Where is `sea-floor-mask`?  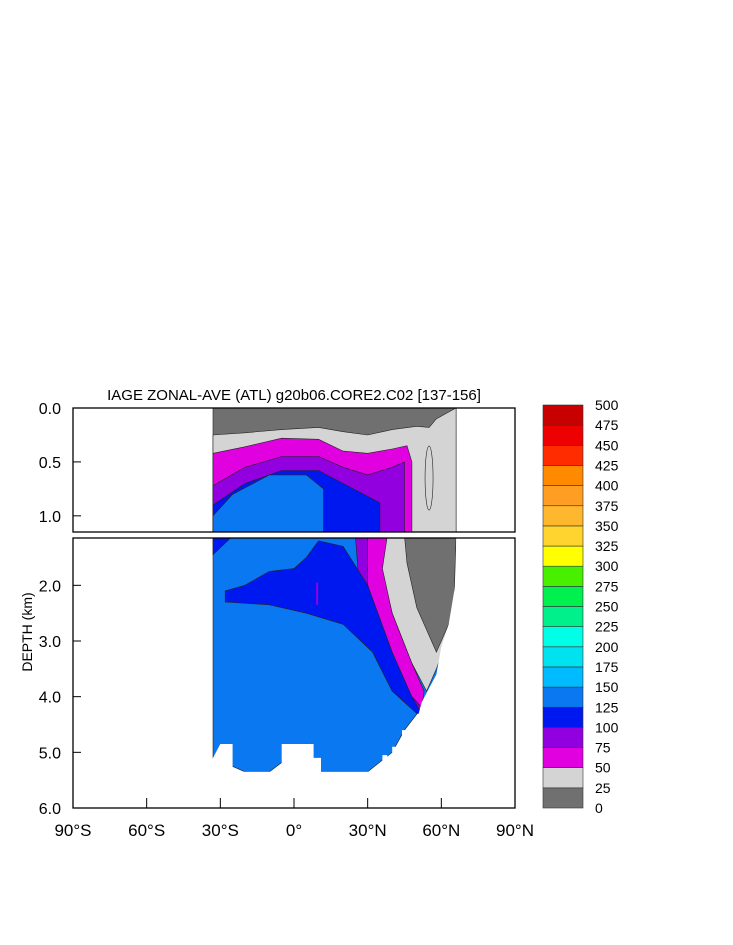 sea-floor-mask is located at coordinates (364, 673).